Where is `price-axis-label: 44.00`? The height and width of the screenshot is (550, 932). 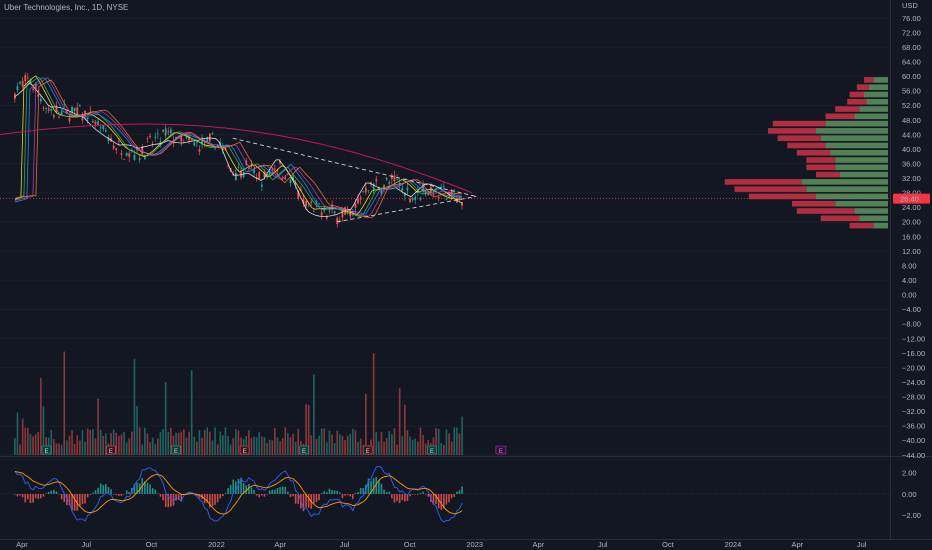
price-axis-label: 44.00 is located at coordinates (911, 134).